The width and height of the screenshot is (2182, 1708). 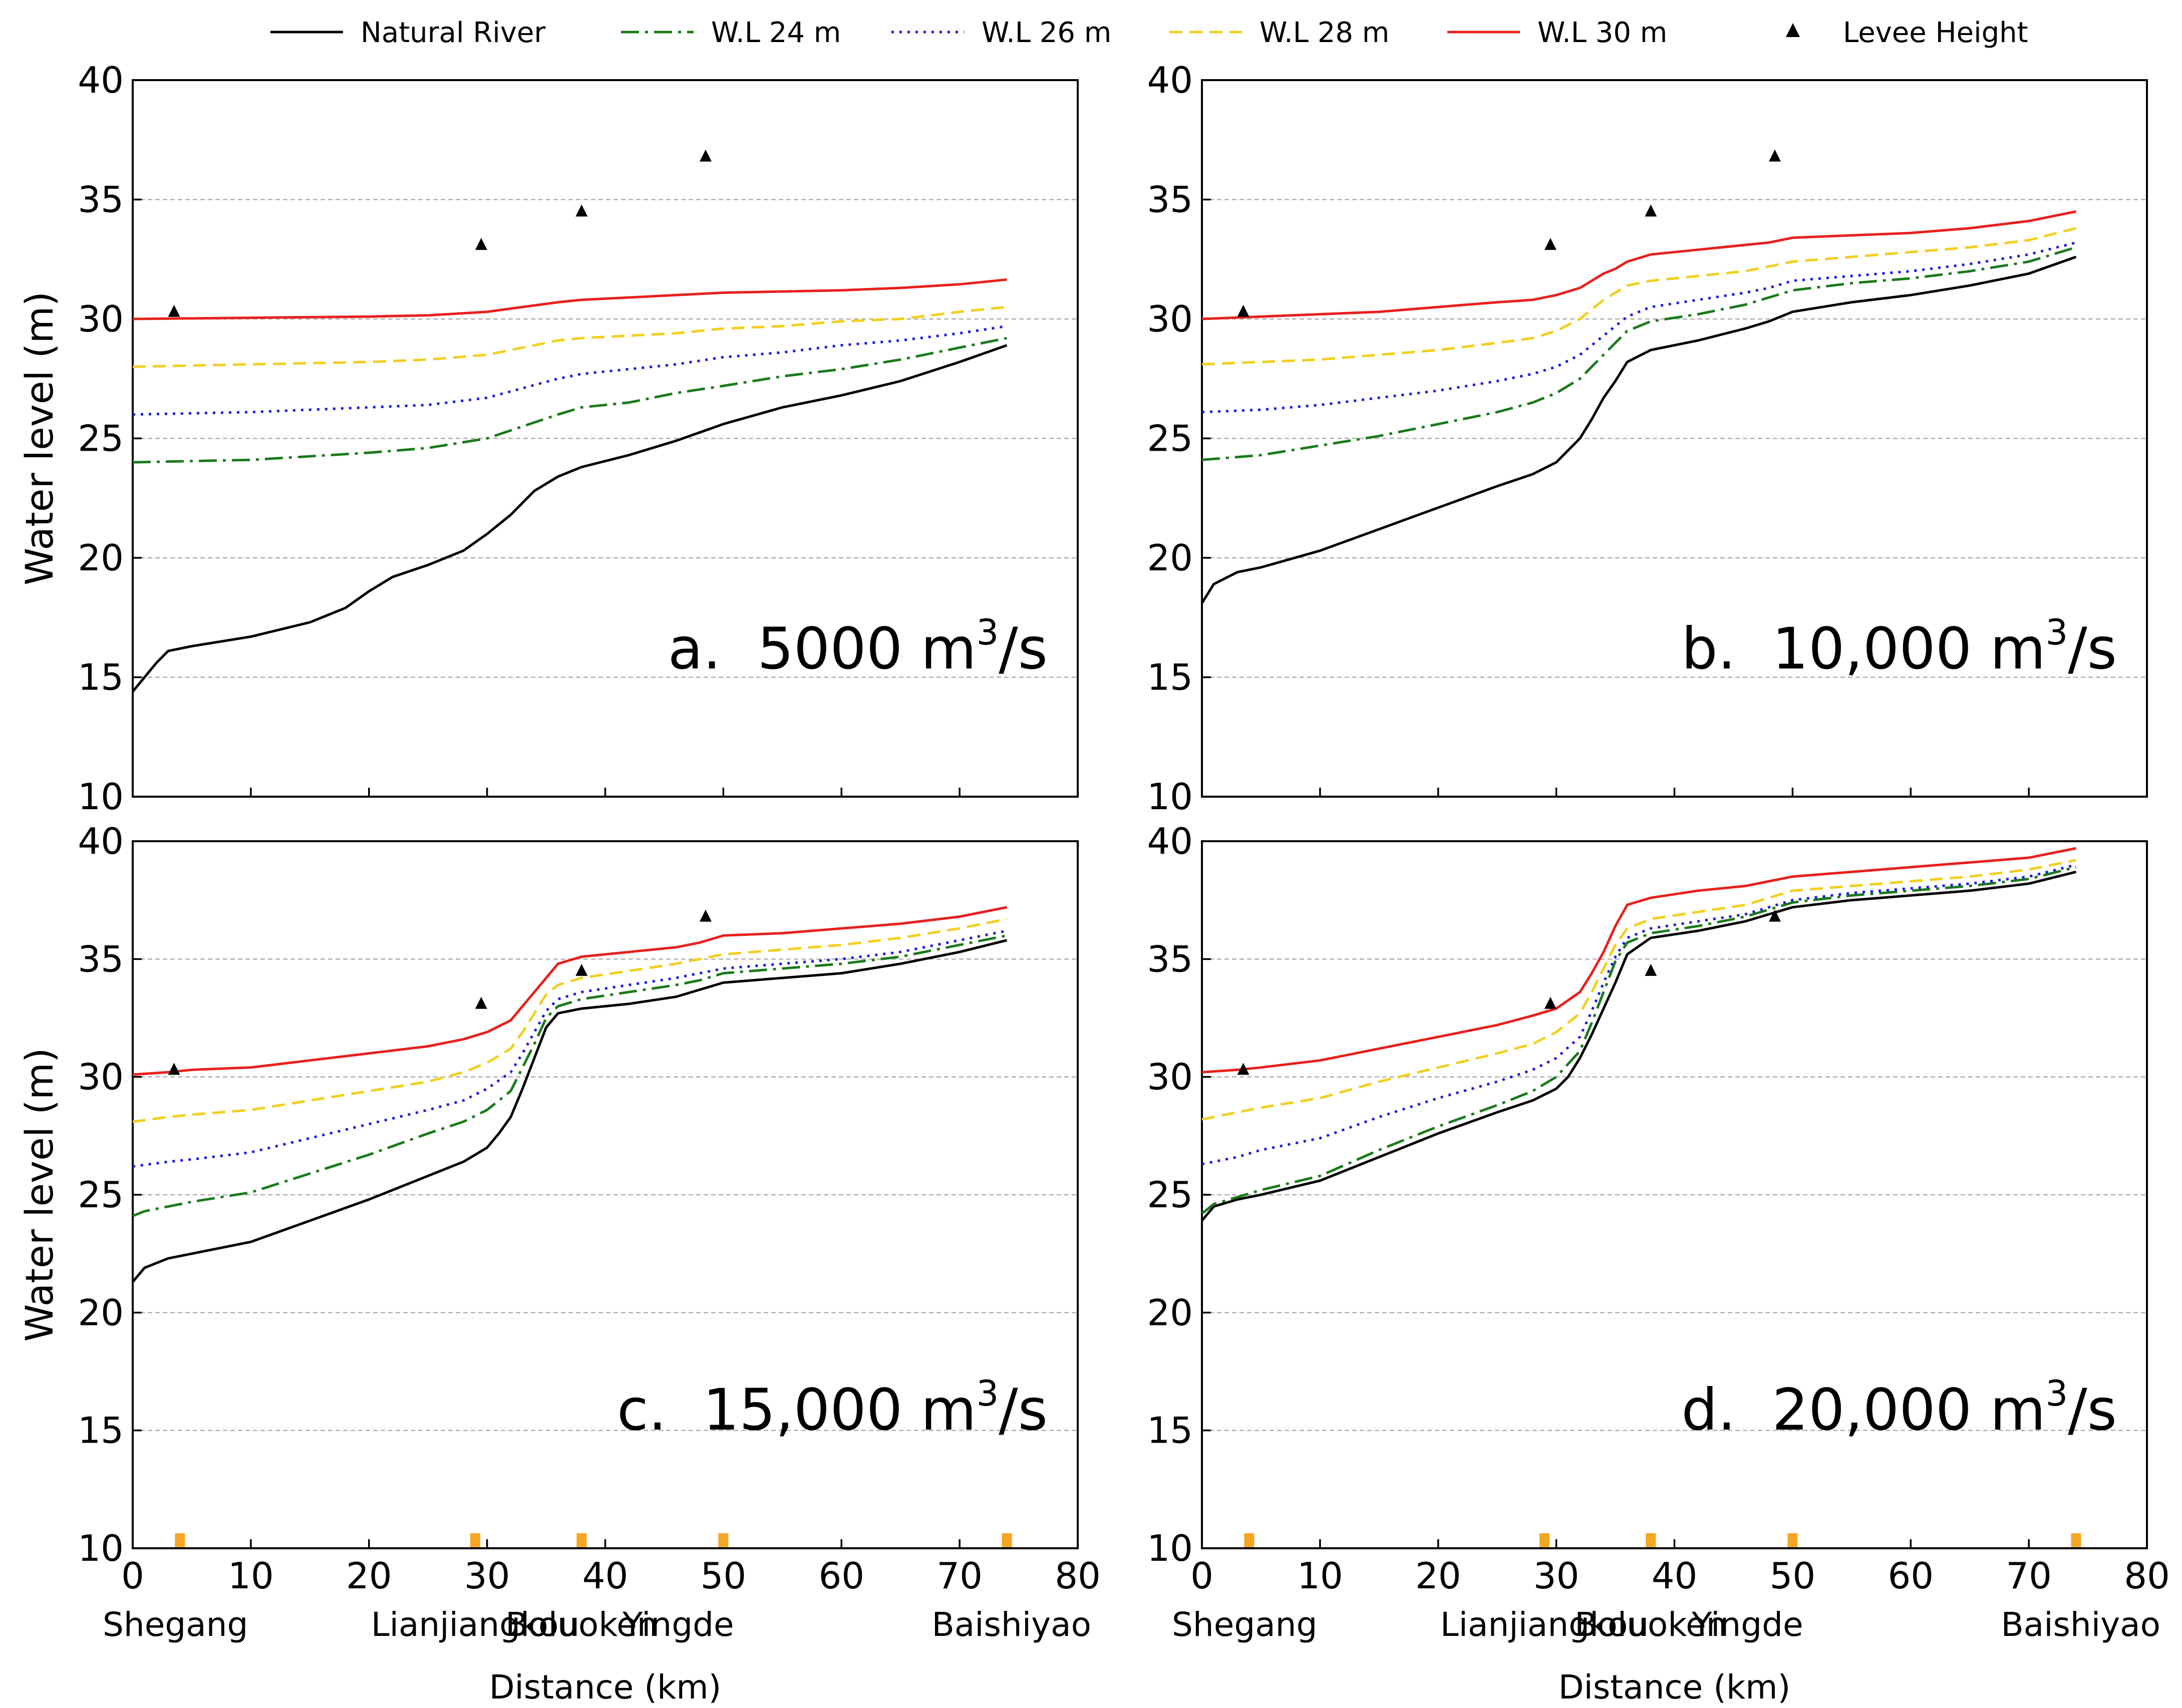 I want to click on panel-label-part: 10,000, so click(x=1881, y=648).